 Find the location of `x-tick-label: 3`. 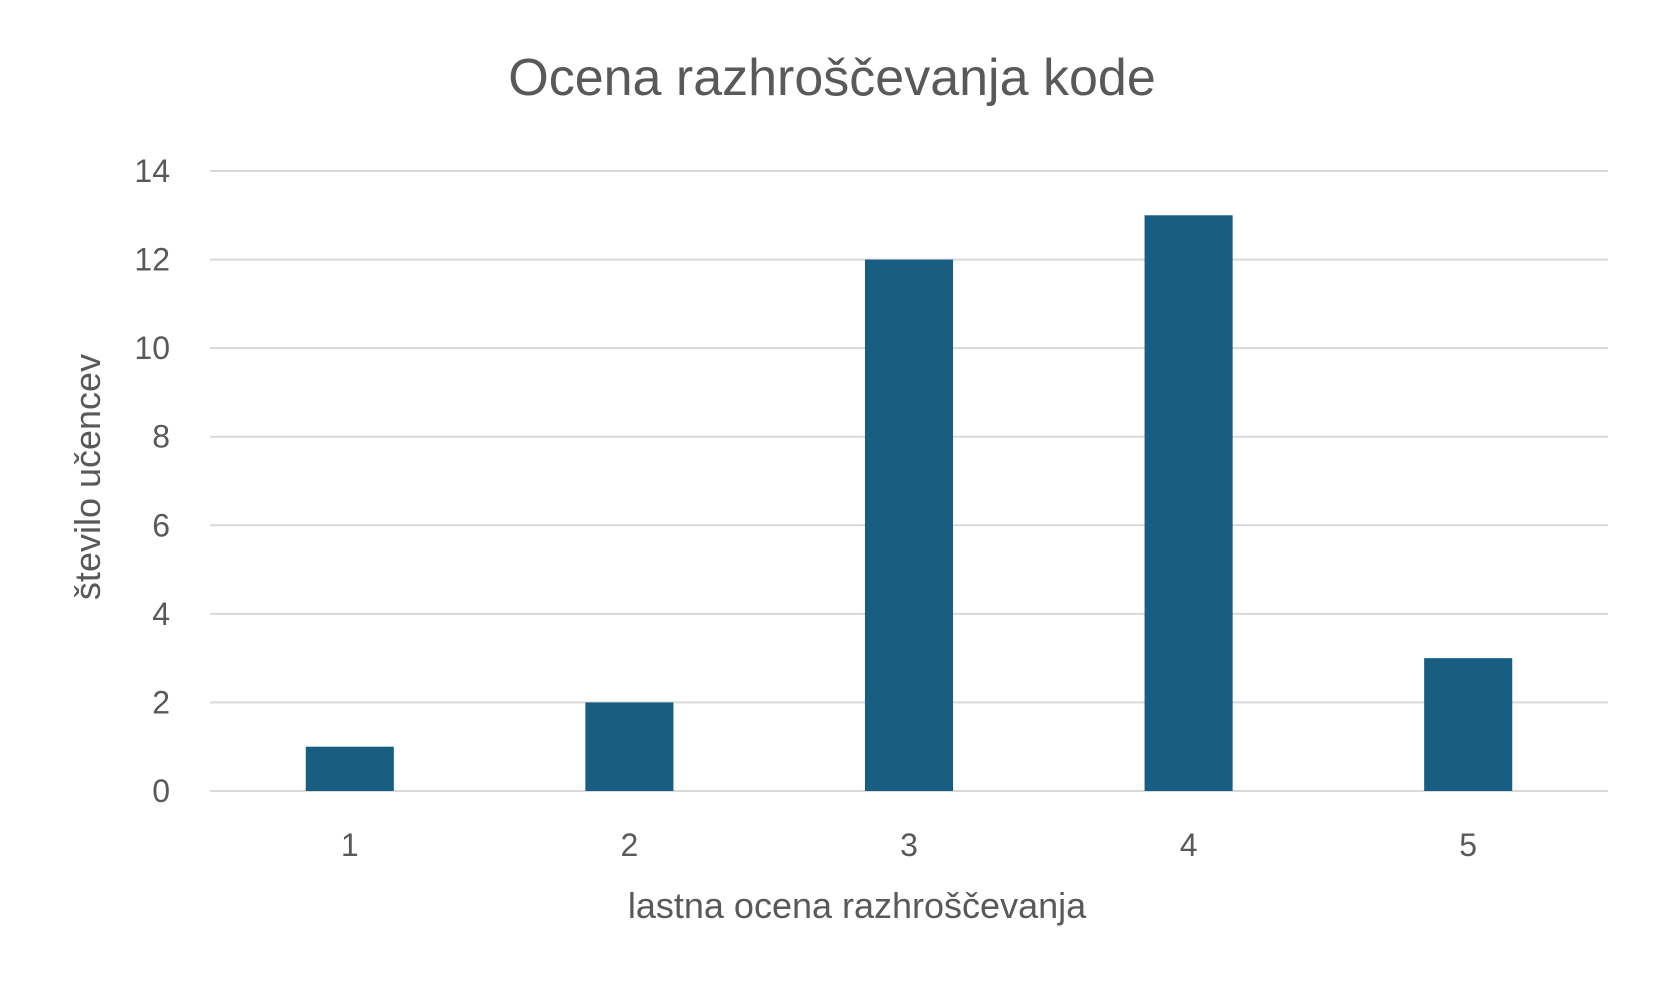

x-tick-label: 3 is located at coordinates (909, 845).